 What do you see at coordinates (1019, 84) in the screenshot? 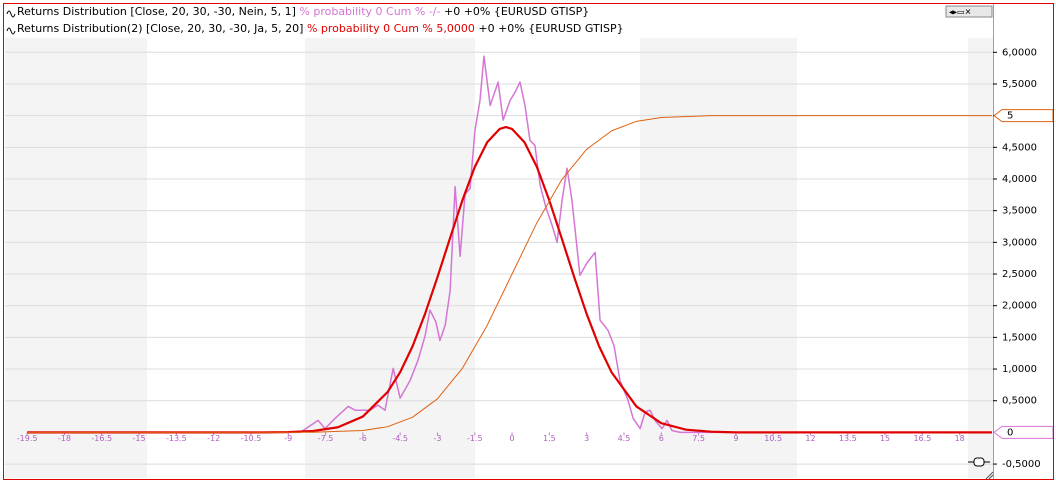
I see `y-tick-label: 5,5000` at bounding box center [1019, 84].